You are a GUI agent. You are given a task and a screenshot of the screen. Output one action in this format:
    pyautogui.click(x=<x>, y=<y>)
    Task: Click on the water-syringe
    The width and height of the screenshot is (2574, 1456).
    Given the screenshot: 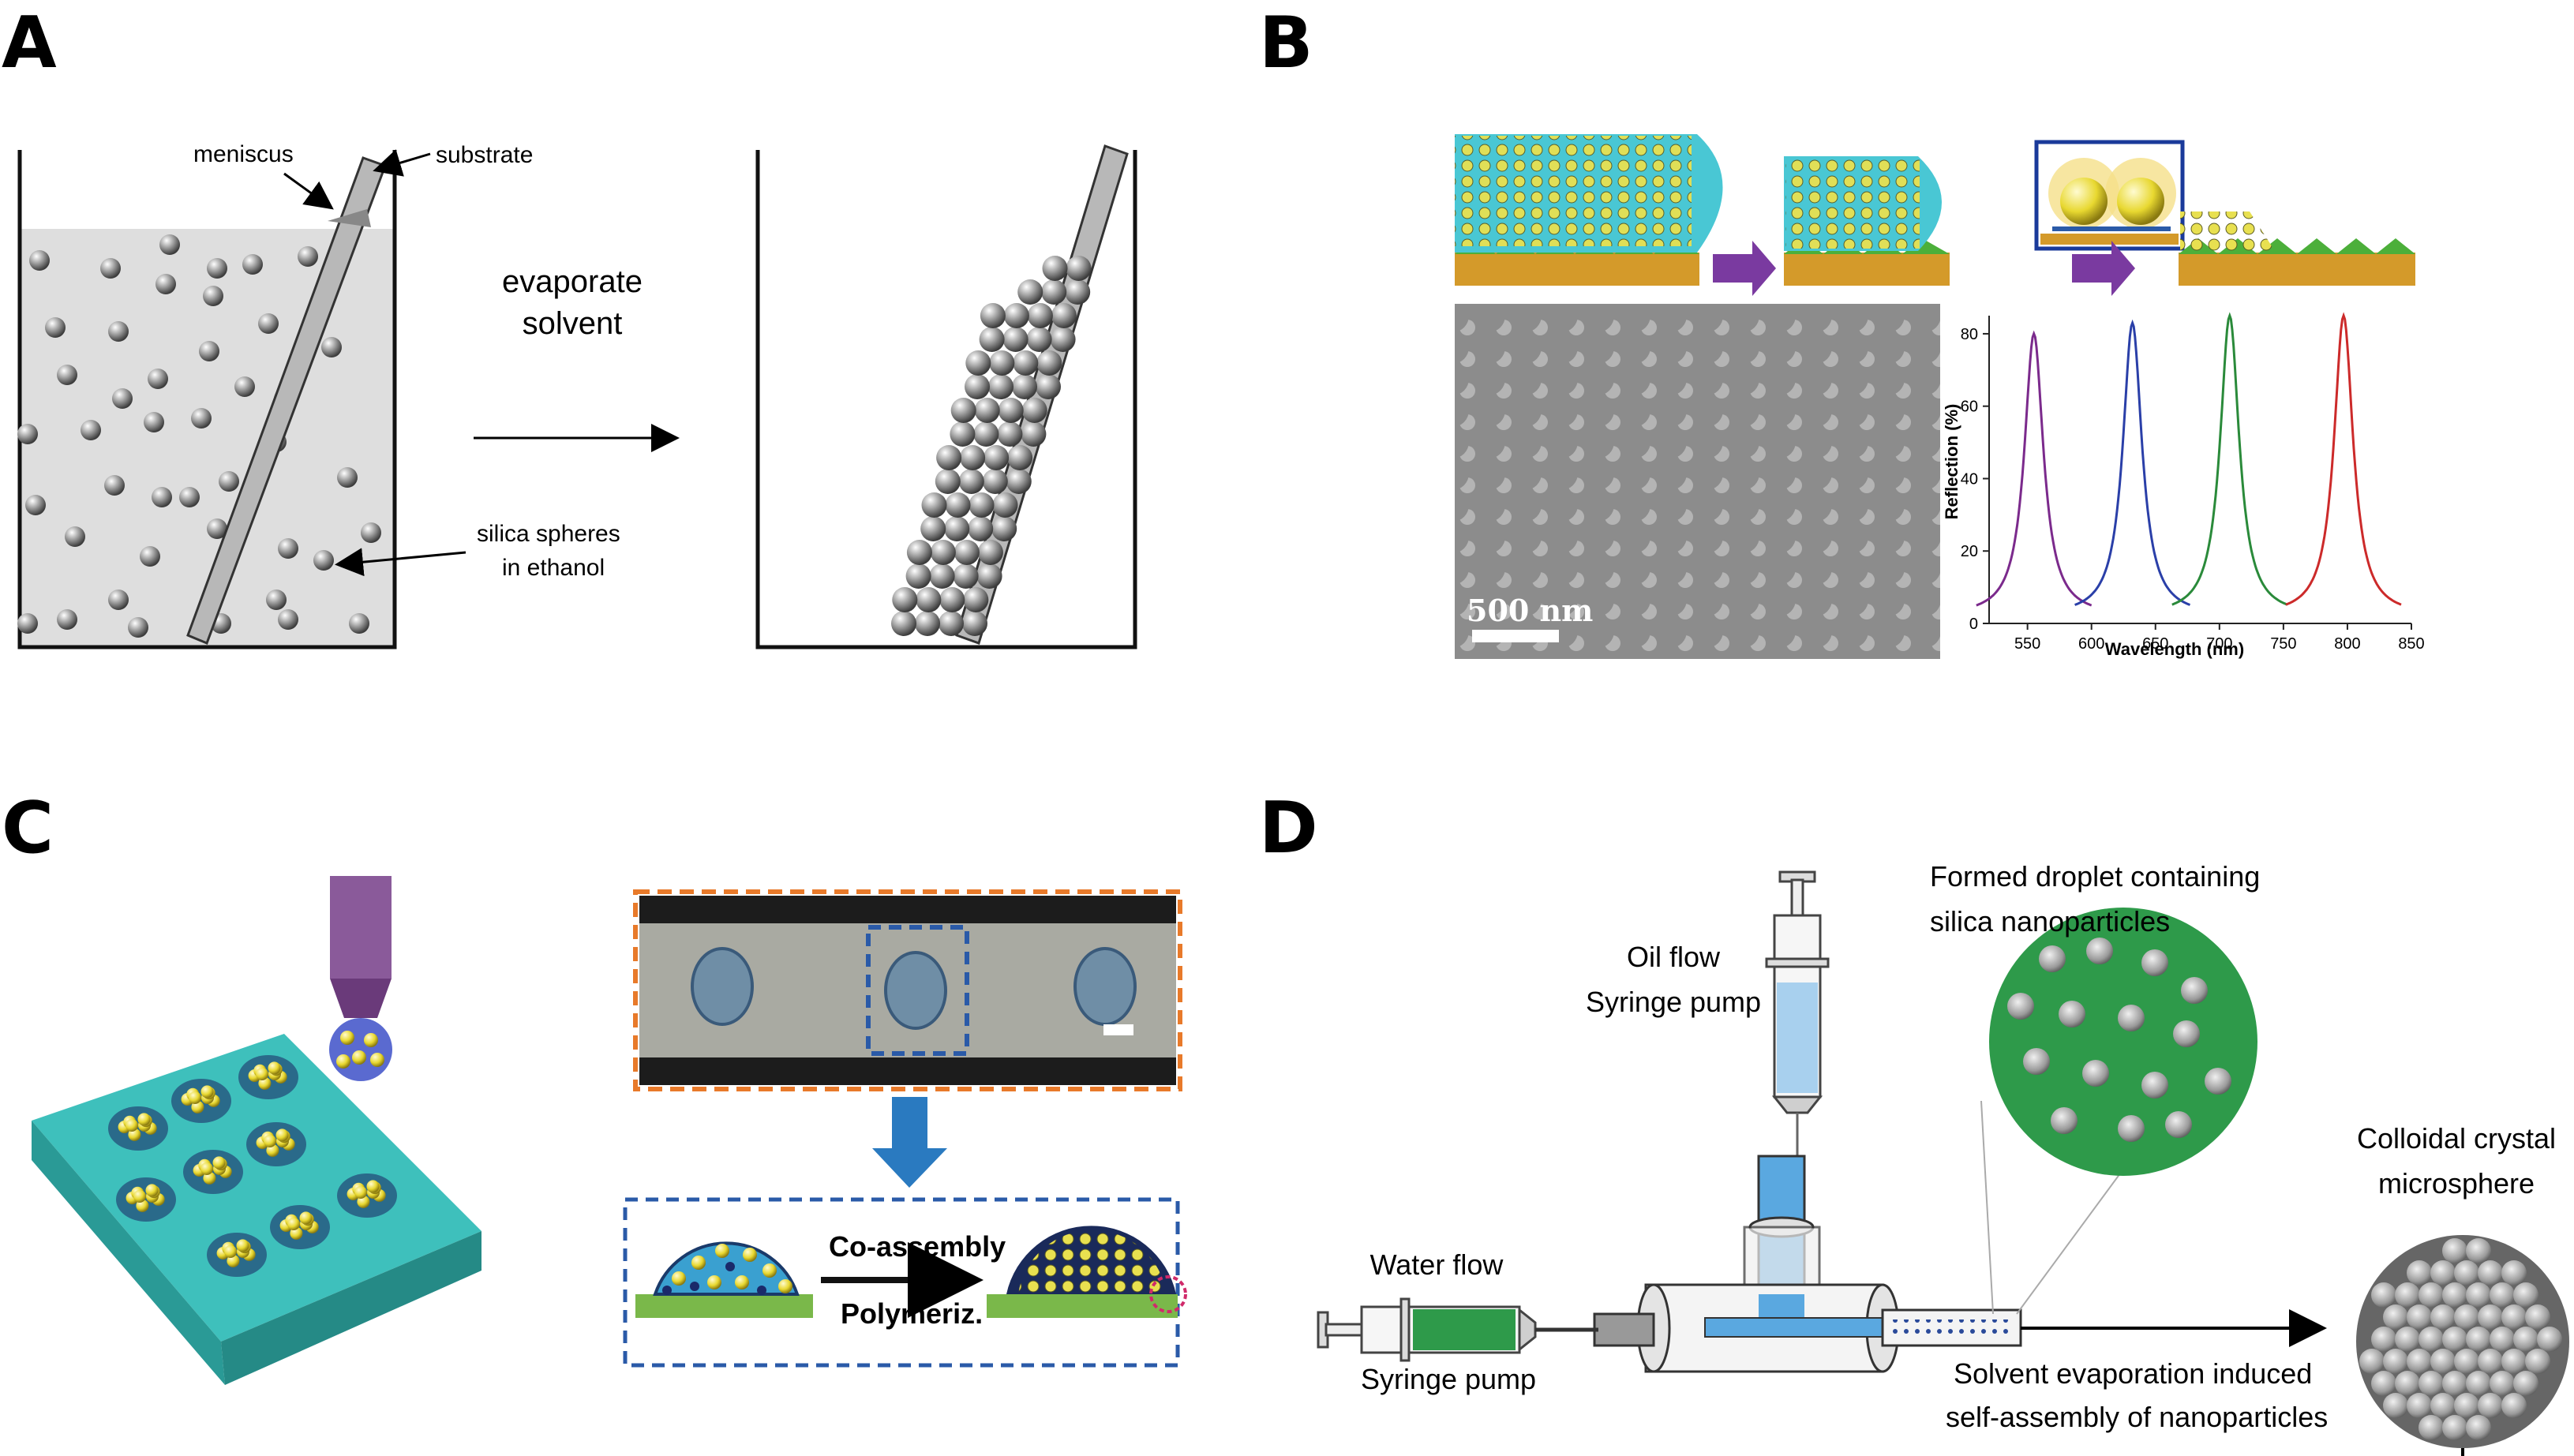 What is the action you would take?
    pyautogui.click(x=1457, y=1329)
    